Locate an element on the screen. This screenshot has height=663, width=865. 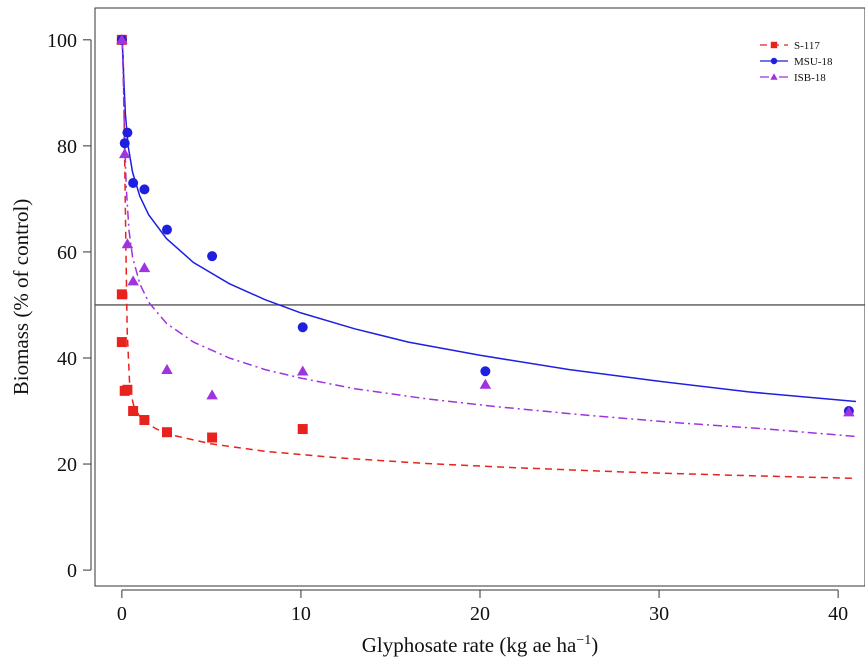
y-tick-label: 60 is located at coordinates (67, 253).